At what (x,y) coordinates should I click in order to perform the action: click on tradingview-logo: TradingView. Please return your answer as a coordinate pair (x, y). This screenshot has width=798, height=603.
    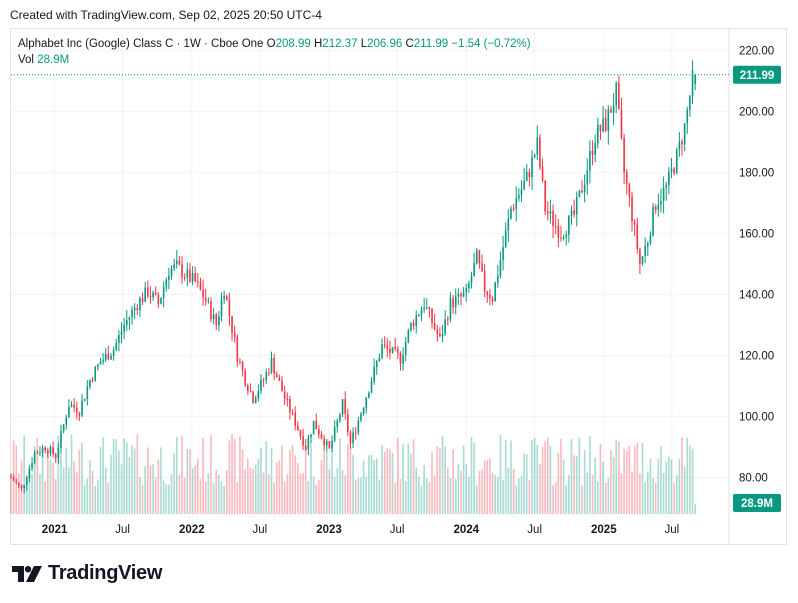
    Looking at the image, I should click on (87, 573).